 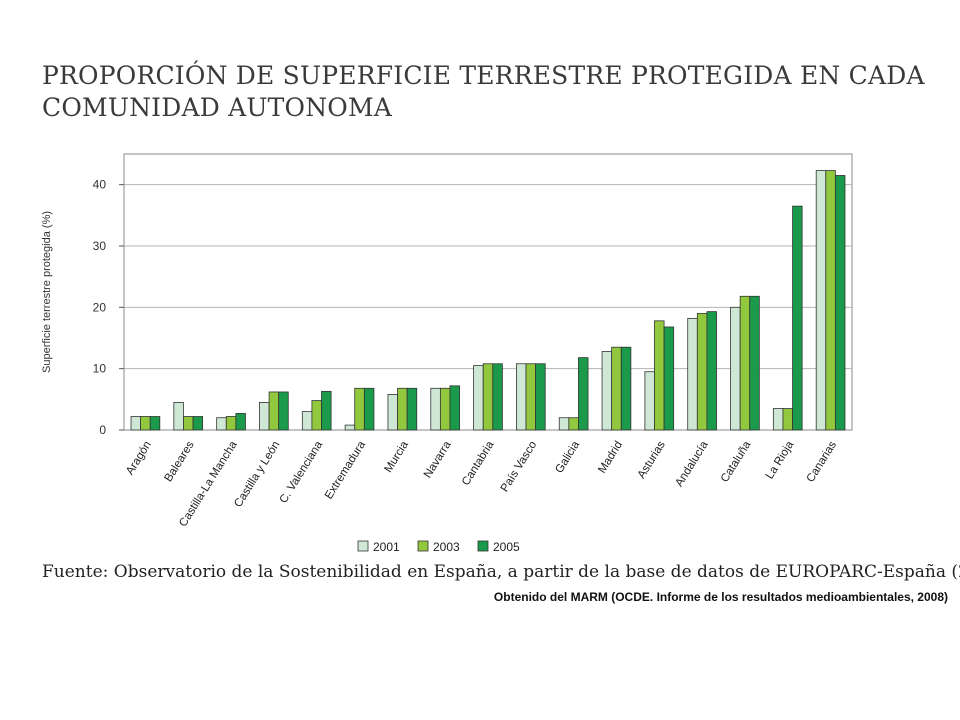 What do you see at coordinates (692, 464) in the screenshot?
I see `x-tick-label: Andalucía` at bounding box center [692, 464].